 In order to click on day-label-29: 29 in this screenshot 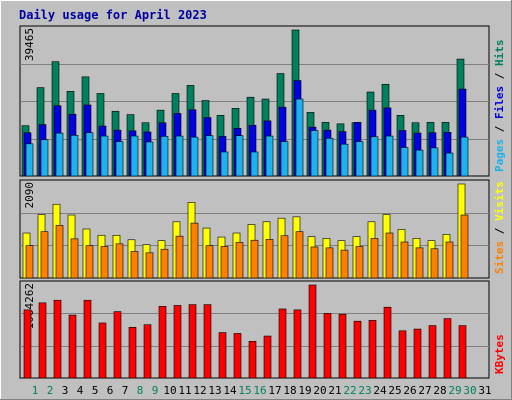, I will do `click(454, 390)`.